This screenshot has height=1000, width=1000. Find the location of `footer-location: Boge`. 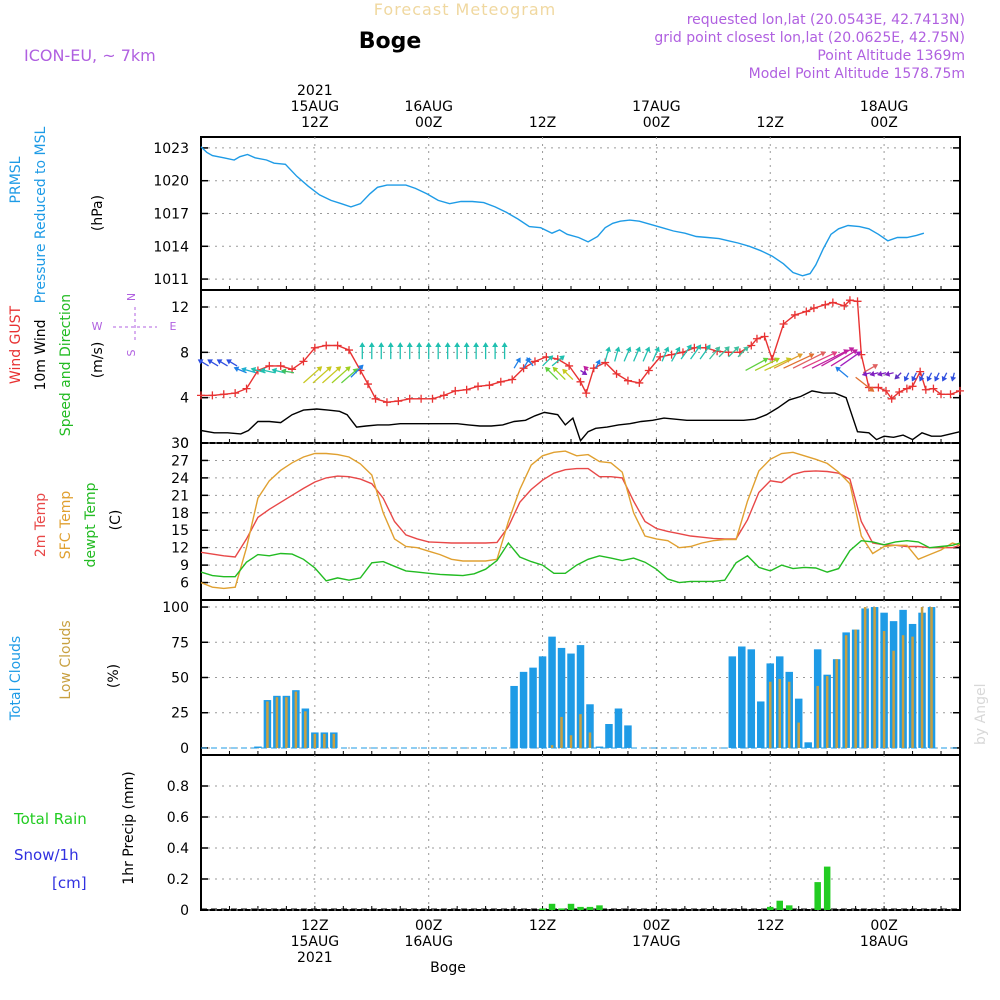

footer-location: Boge is located at coordinates (448, 968).